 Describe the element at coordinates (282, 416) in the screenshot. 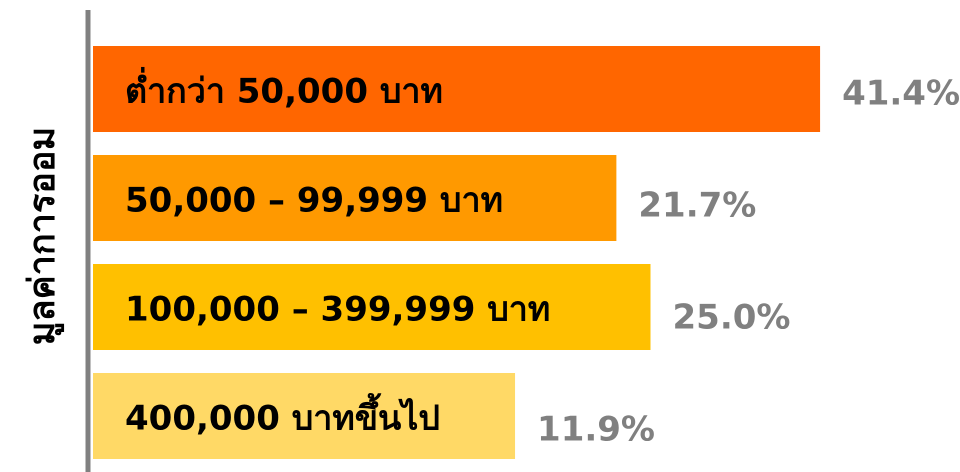

I see `category-label: 400,000 บาทขึ้นไป` at that location.